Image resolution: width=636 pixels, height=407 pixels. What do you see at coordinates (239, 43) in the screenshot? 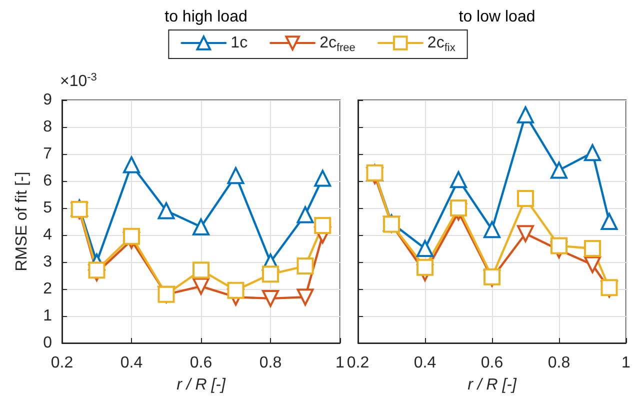
I see `legend-label: 1c` at bounding box center [239, 43].